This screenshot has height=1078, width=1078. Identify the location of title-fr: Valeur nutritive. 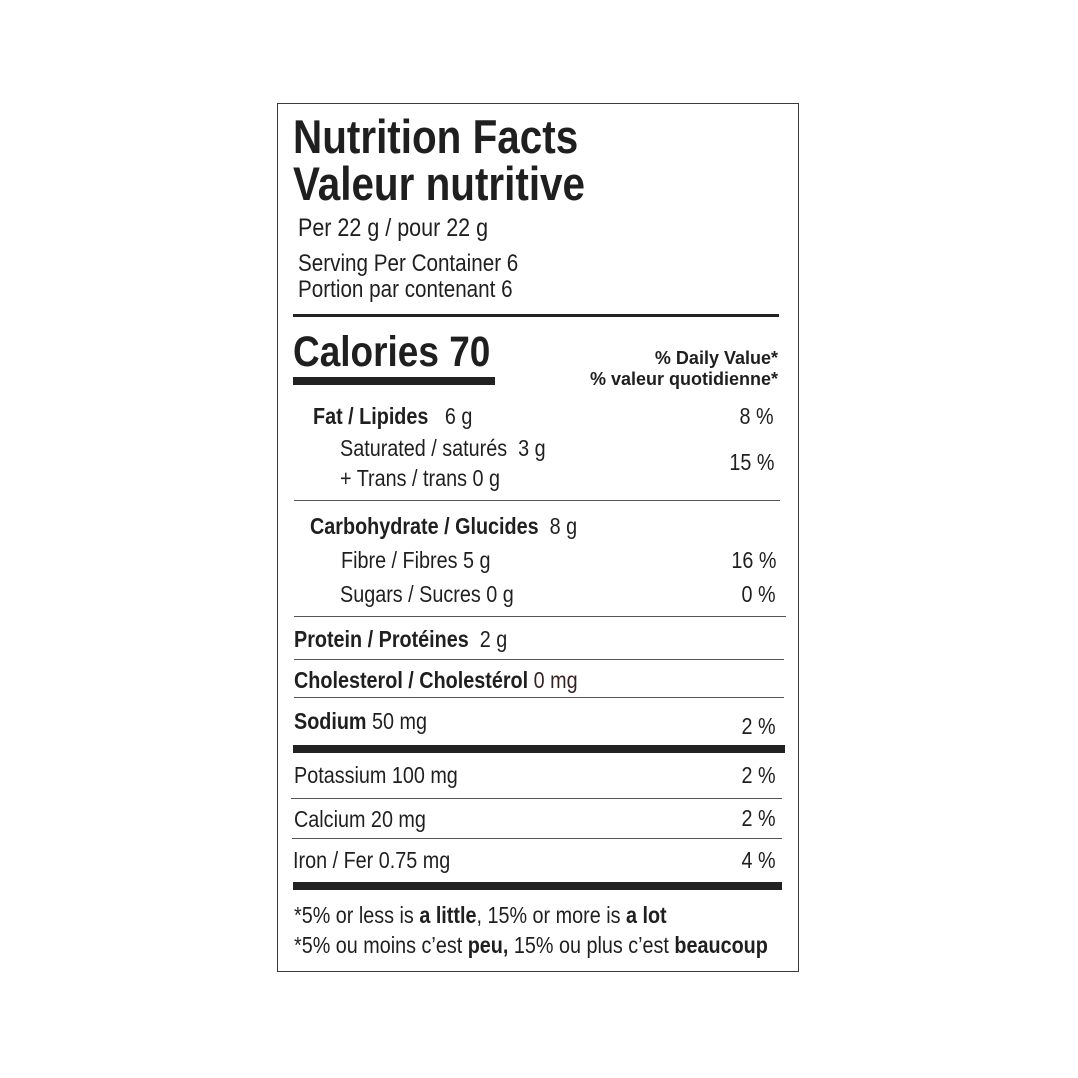
(439, 183).